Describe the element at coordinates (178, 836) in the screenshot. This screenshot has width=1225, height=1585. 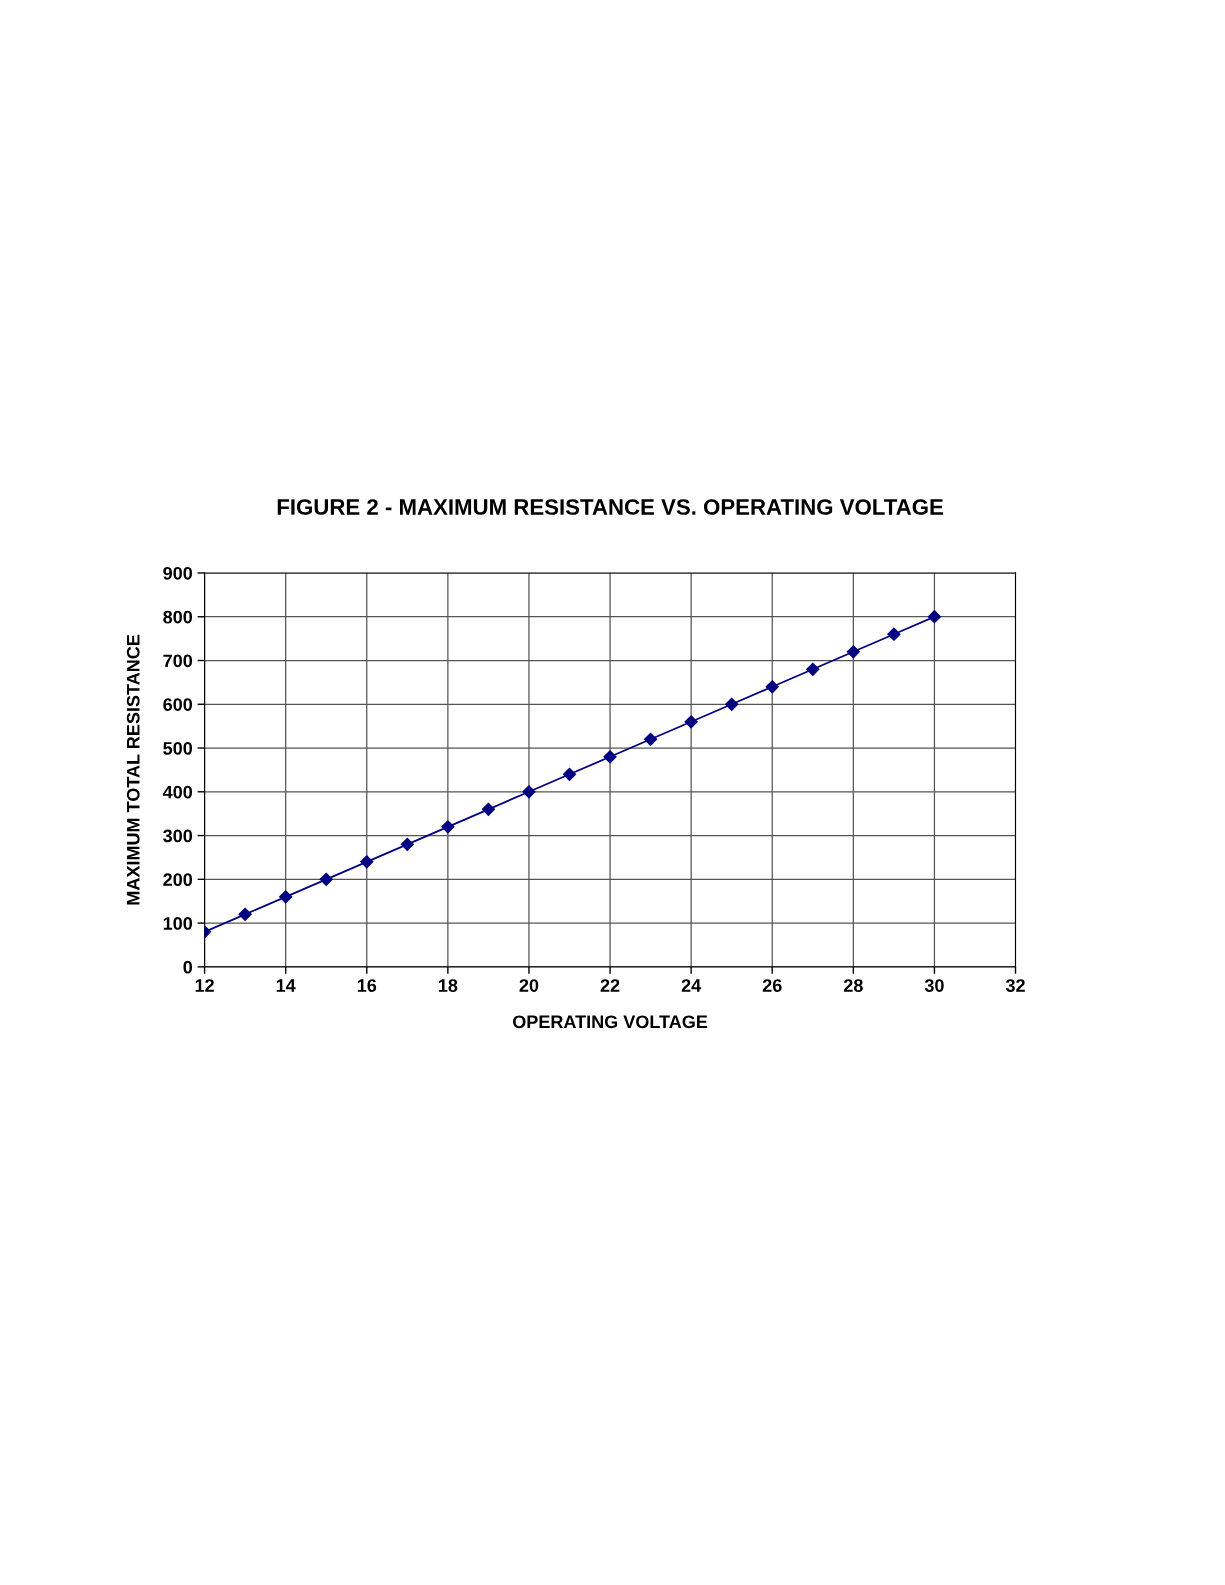
I see `y-tick-label: 300` at that location.